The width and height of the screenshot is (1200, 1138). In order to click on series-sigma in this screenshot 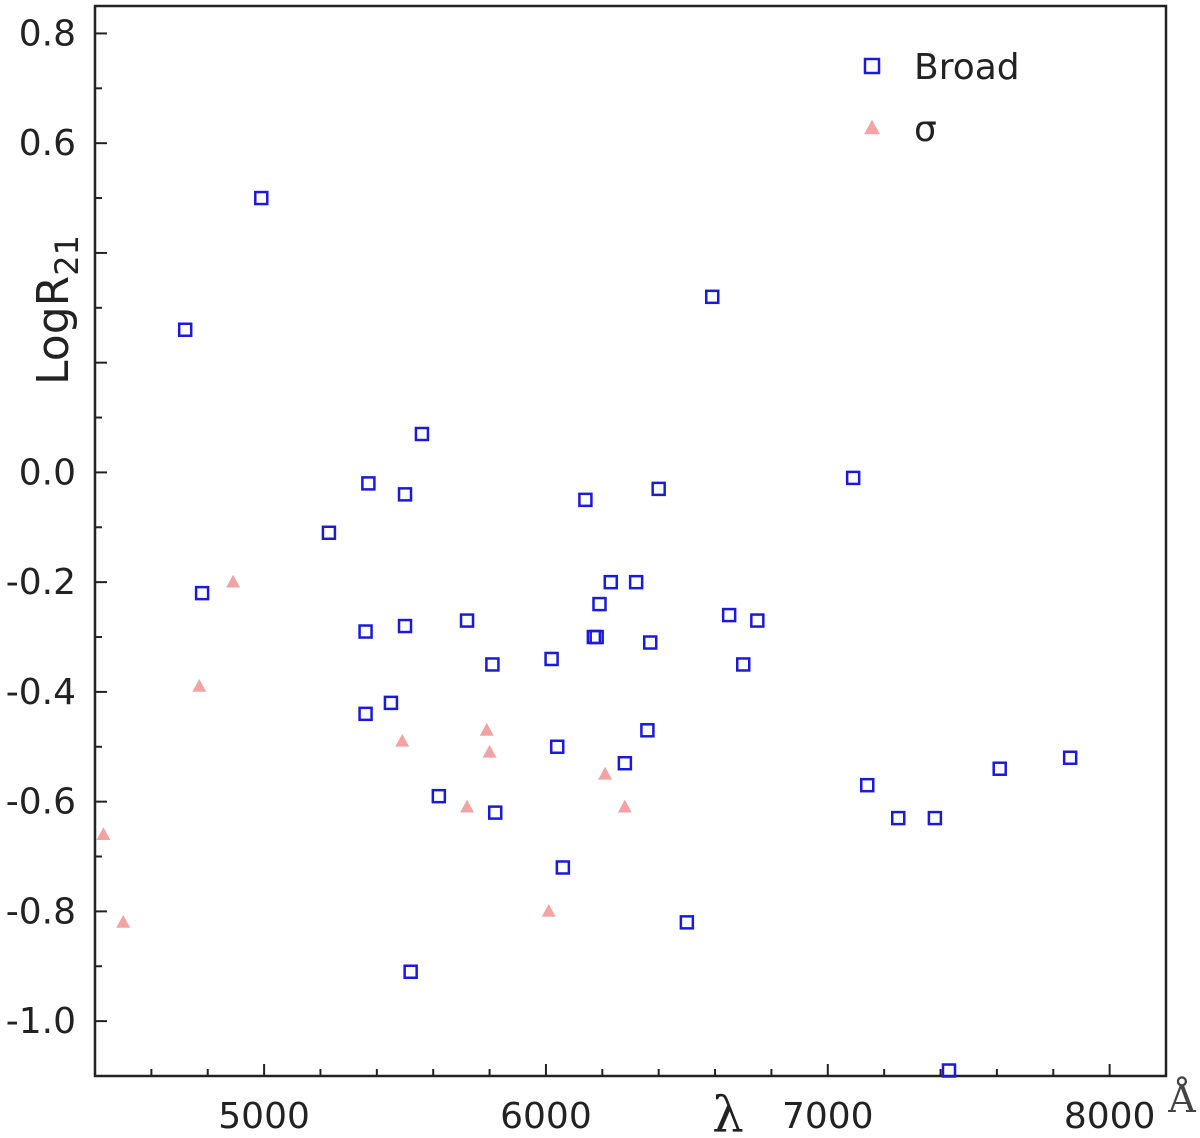, I will do `click(364, 751)`.